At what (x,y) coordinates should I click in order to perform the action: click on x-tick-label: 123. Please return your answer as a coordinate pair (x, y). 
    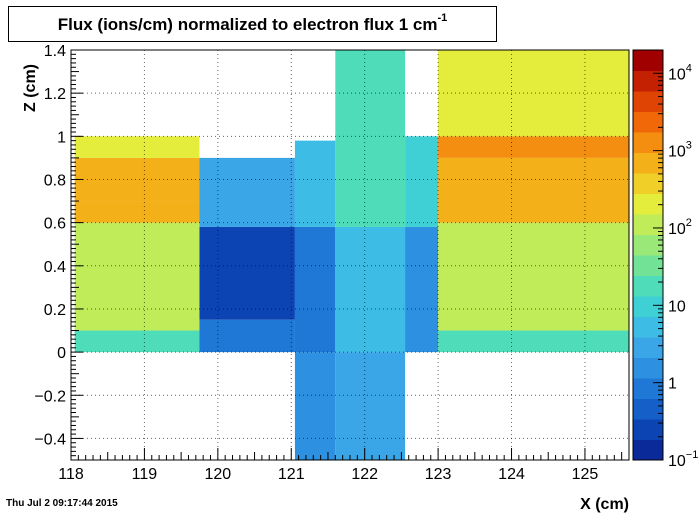
    Looking at the image, I should click on (438, 474).